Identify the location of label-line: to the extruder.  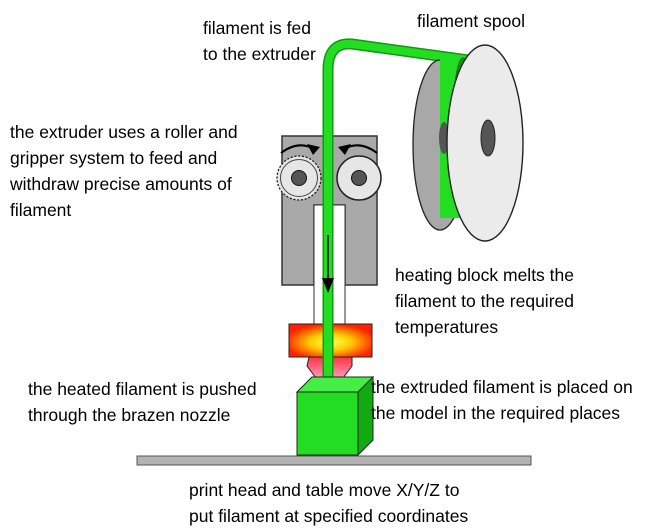
(259, 54).